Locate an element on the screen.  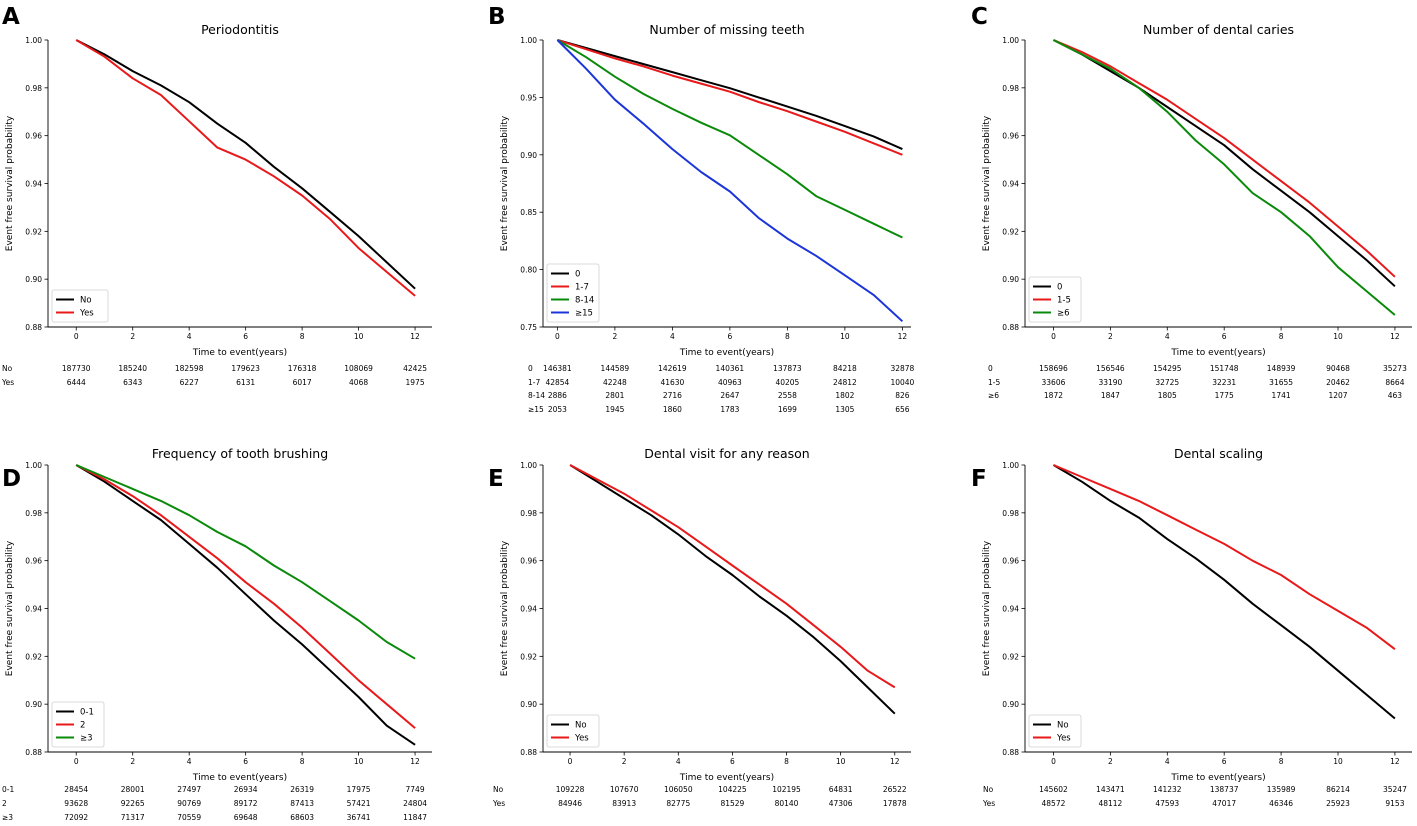
risk-cell: 40963 is located at coordinates (730, 382).